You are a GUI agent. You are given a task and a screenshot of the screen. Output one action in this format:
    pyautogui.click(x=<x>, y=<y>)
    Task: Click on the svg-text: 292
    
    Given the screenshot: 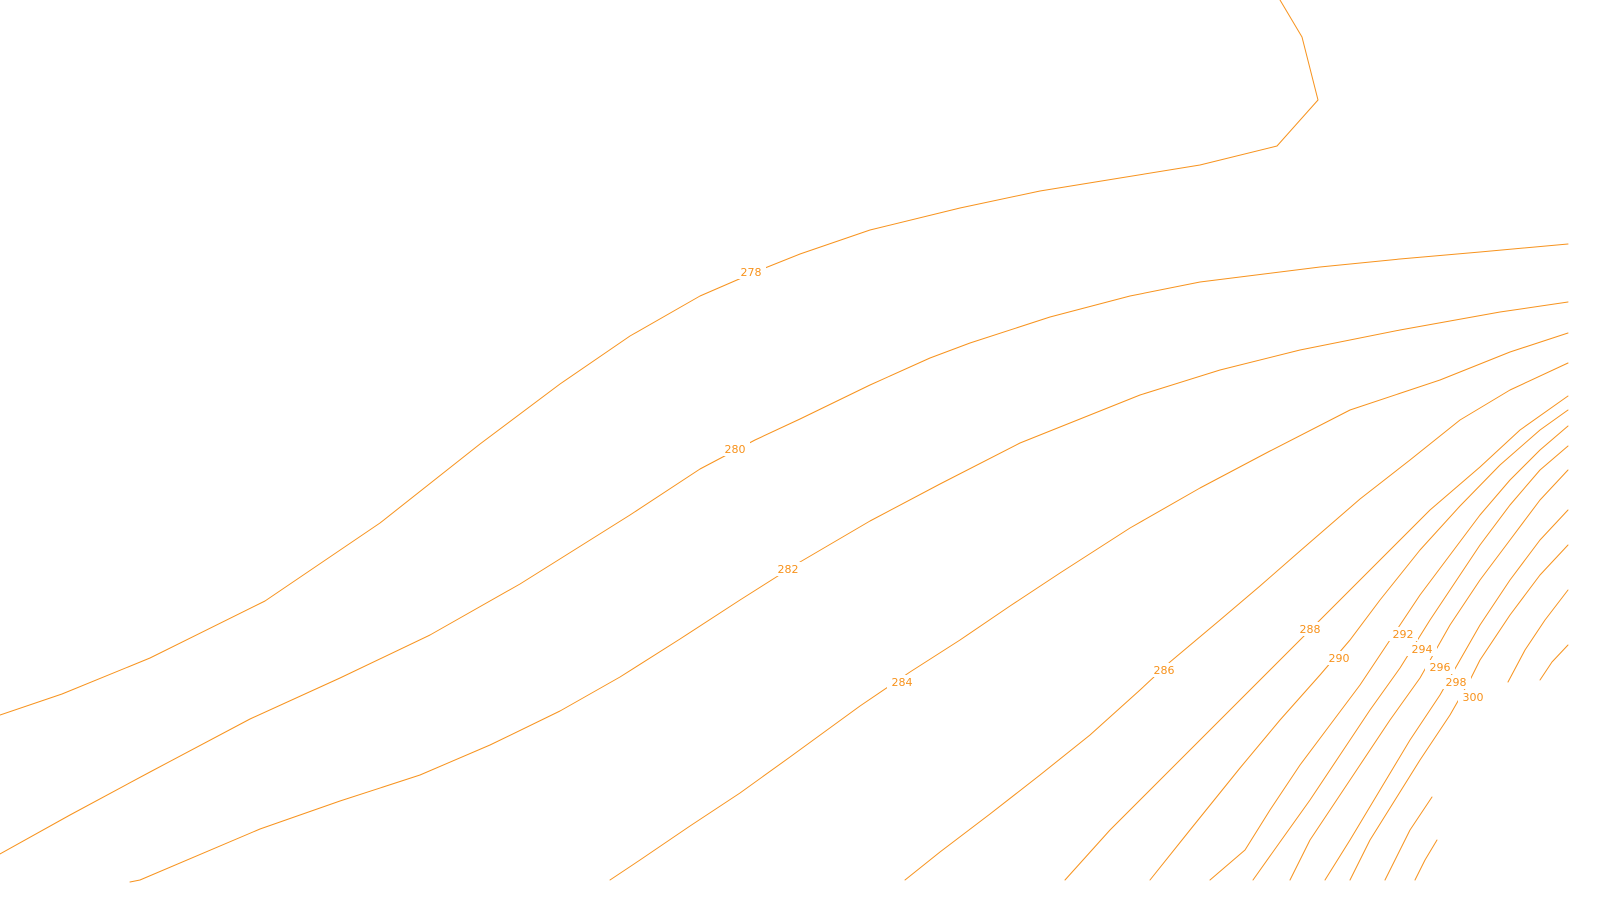 What is the action you would take?
    pyautogui.click(x=1403, y=634)
    